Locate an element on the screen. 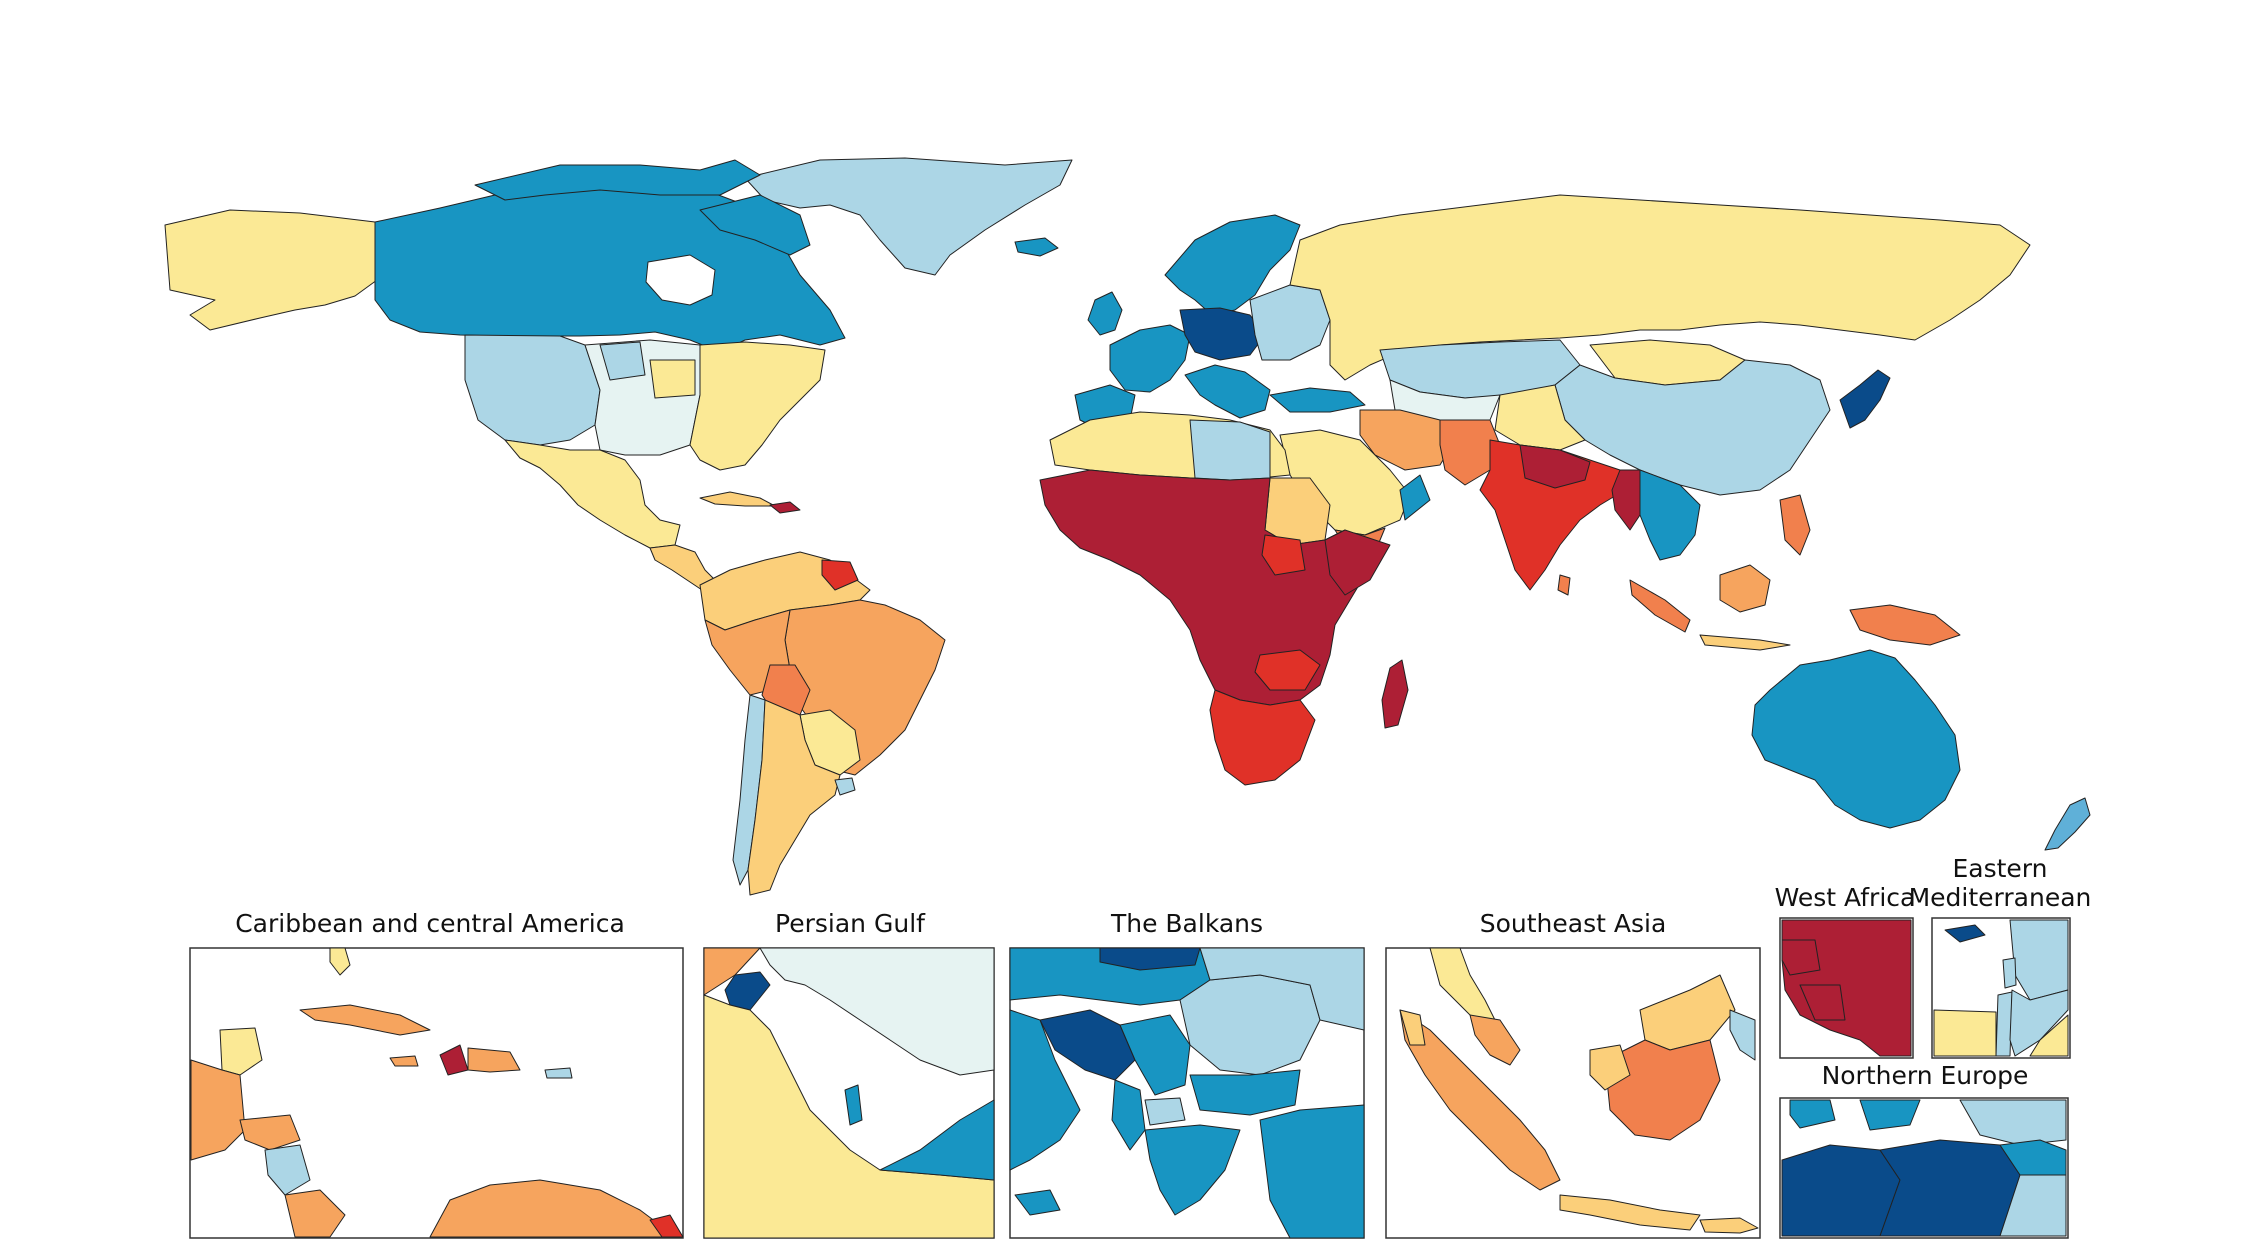 The width and height of the screenshot is (2250, 1242). region-turkey is located at coordinates (1317, 400).